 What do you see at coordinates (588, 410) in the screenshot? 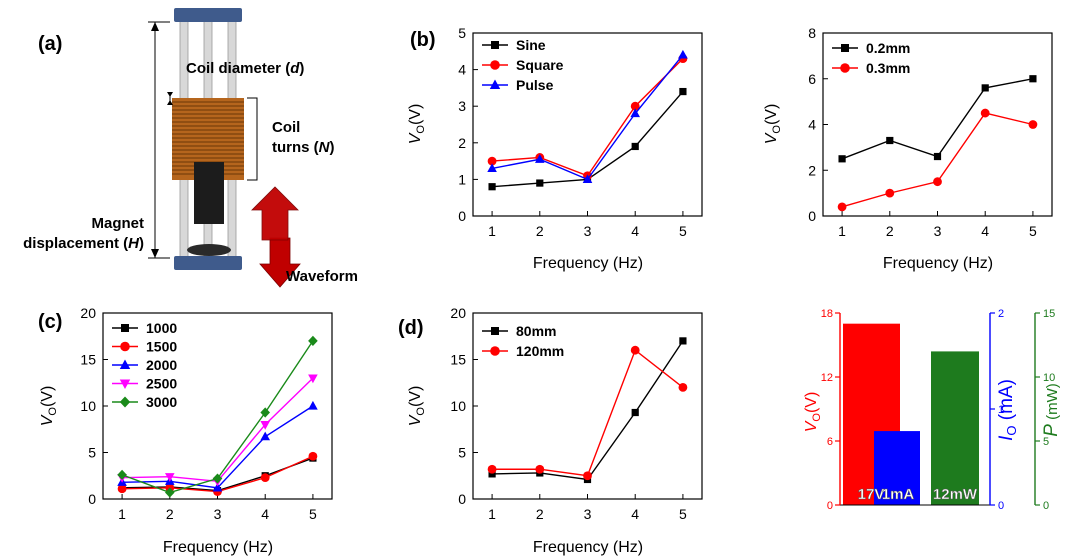
I see `series-line-80mm` at bounding box center [588, 410].